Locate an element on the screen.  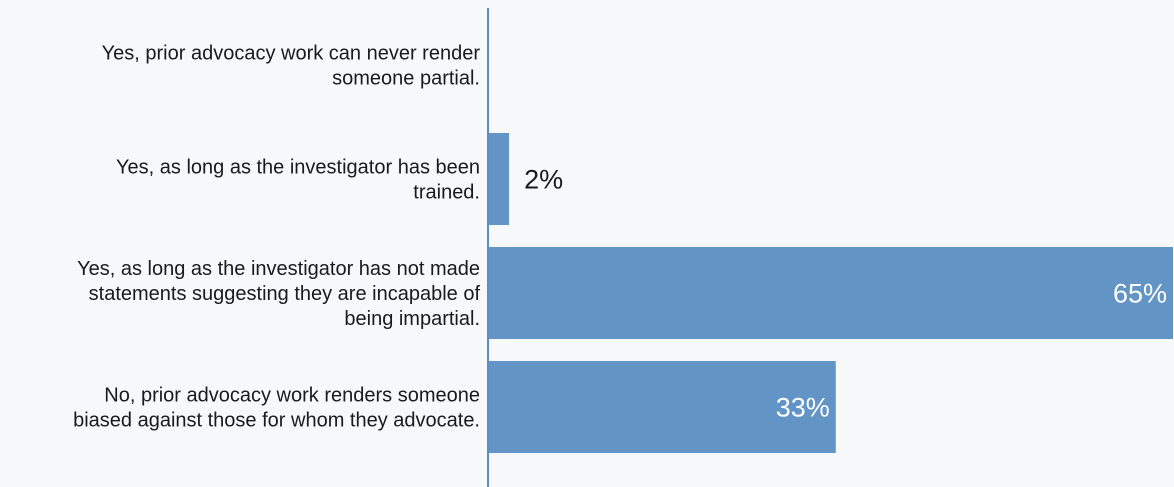
value-label: 2% is located at coordinates (543, 179).